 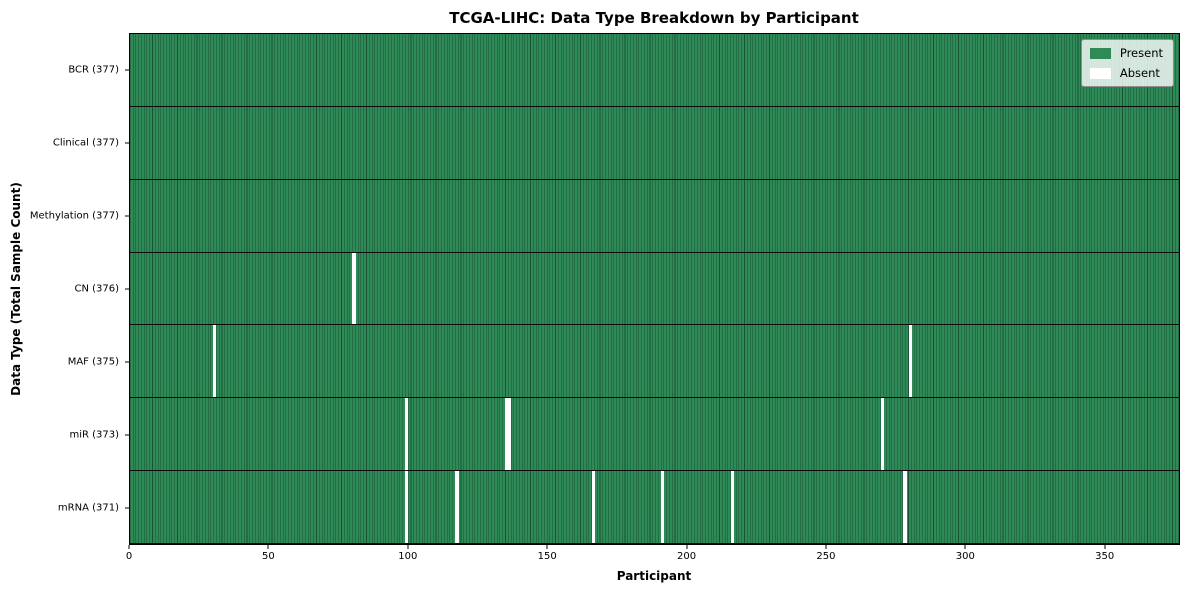 I want to click on x-tick-label-50: 50, so click(x=268, y=556).